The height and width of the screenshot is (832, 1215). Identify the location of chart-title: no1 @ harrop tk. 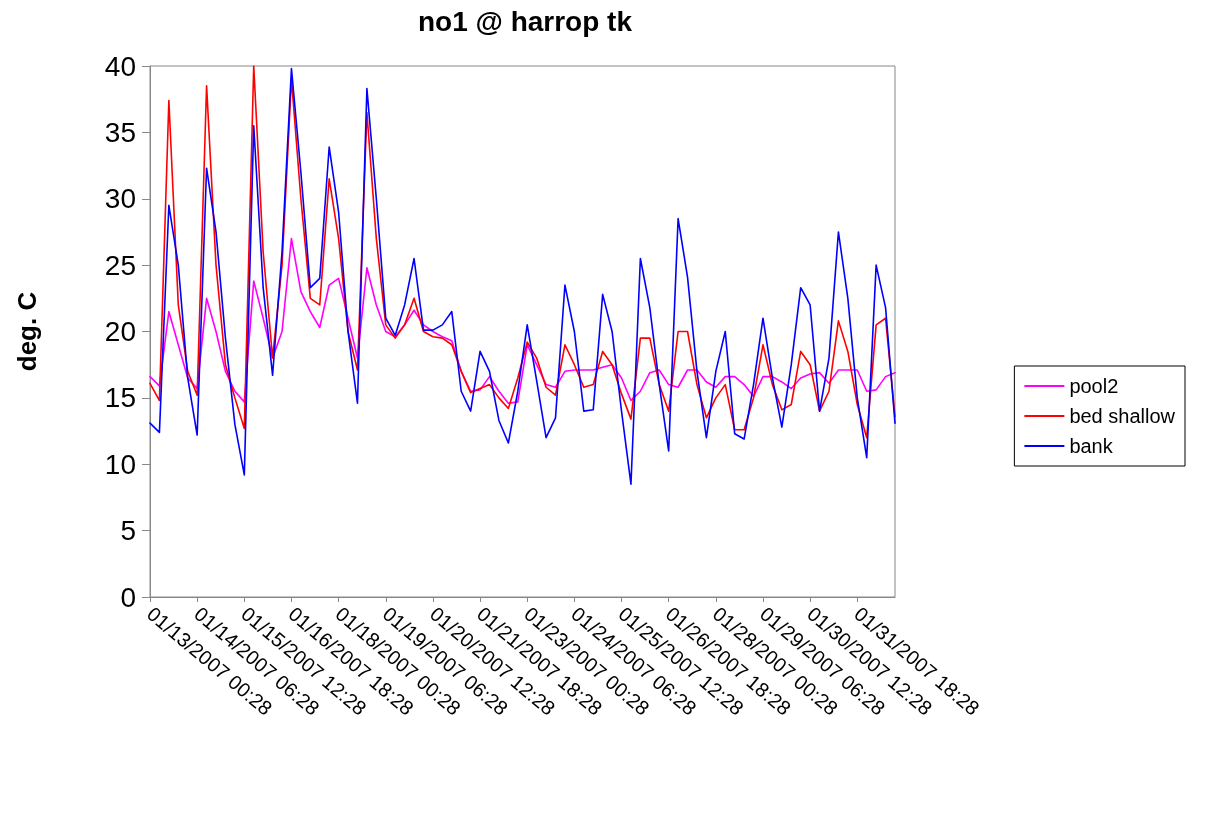
(525, 21).